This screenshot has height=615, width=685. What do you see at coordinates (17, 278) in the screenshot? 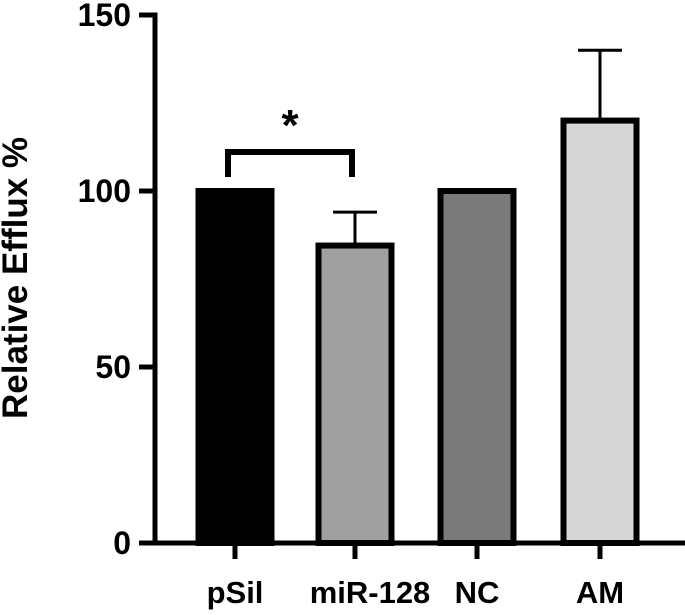
I see `y-axis-label: Relative Efflux %` at bounding box center [17, 278].